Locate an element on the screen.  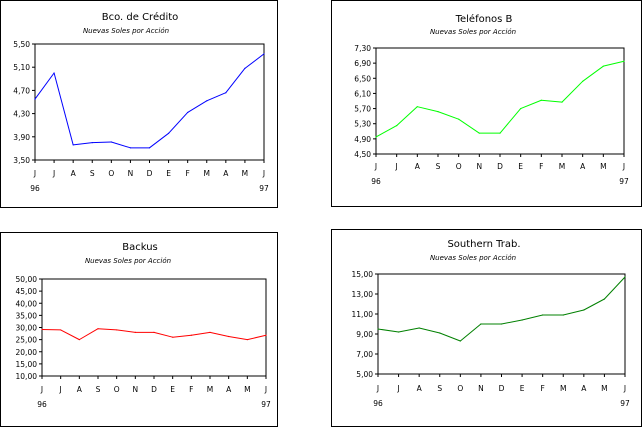
y-tick-label: 5,30 is located at coordinates (362, 124).